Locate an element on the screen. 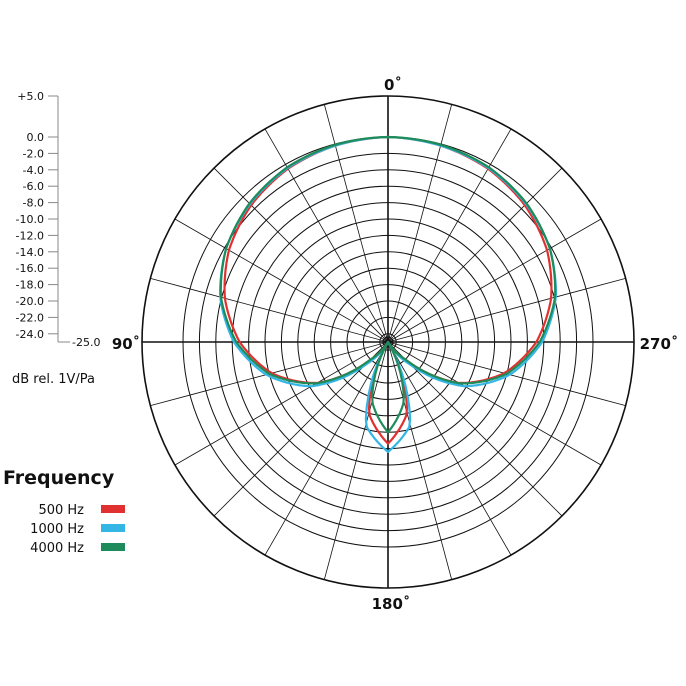  radial-axis-tick-label: +5.0 is located at coordinates (30, 96).